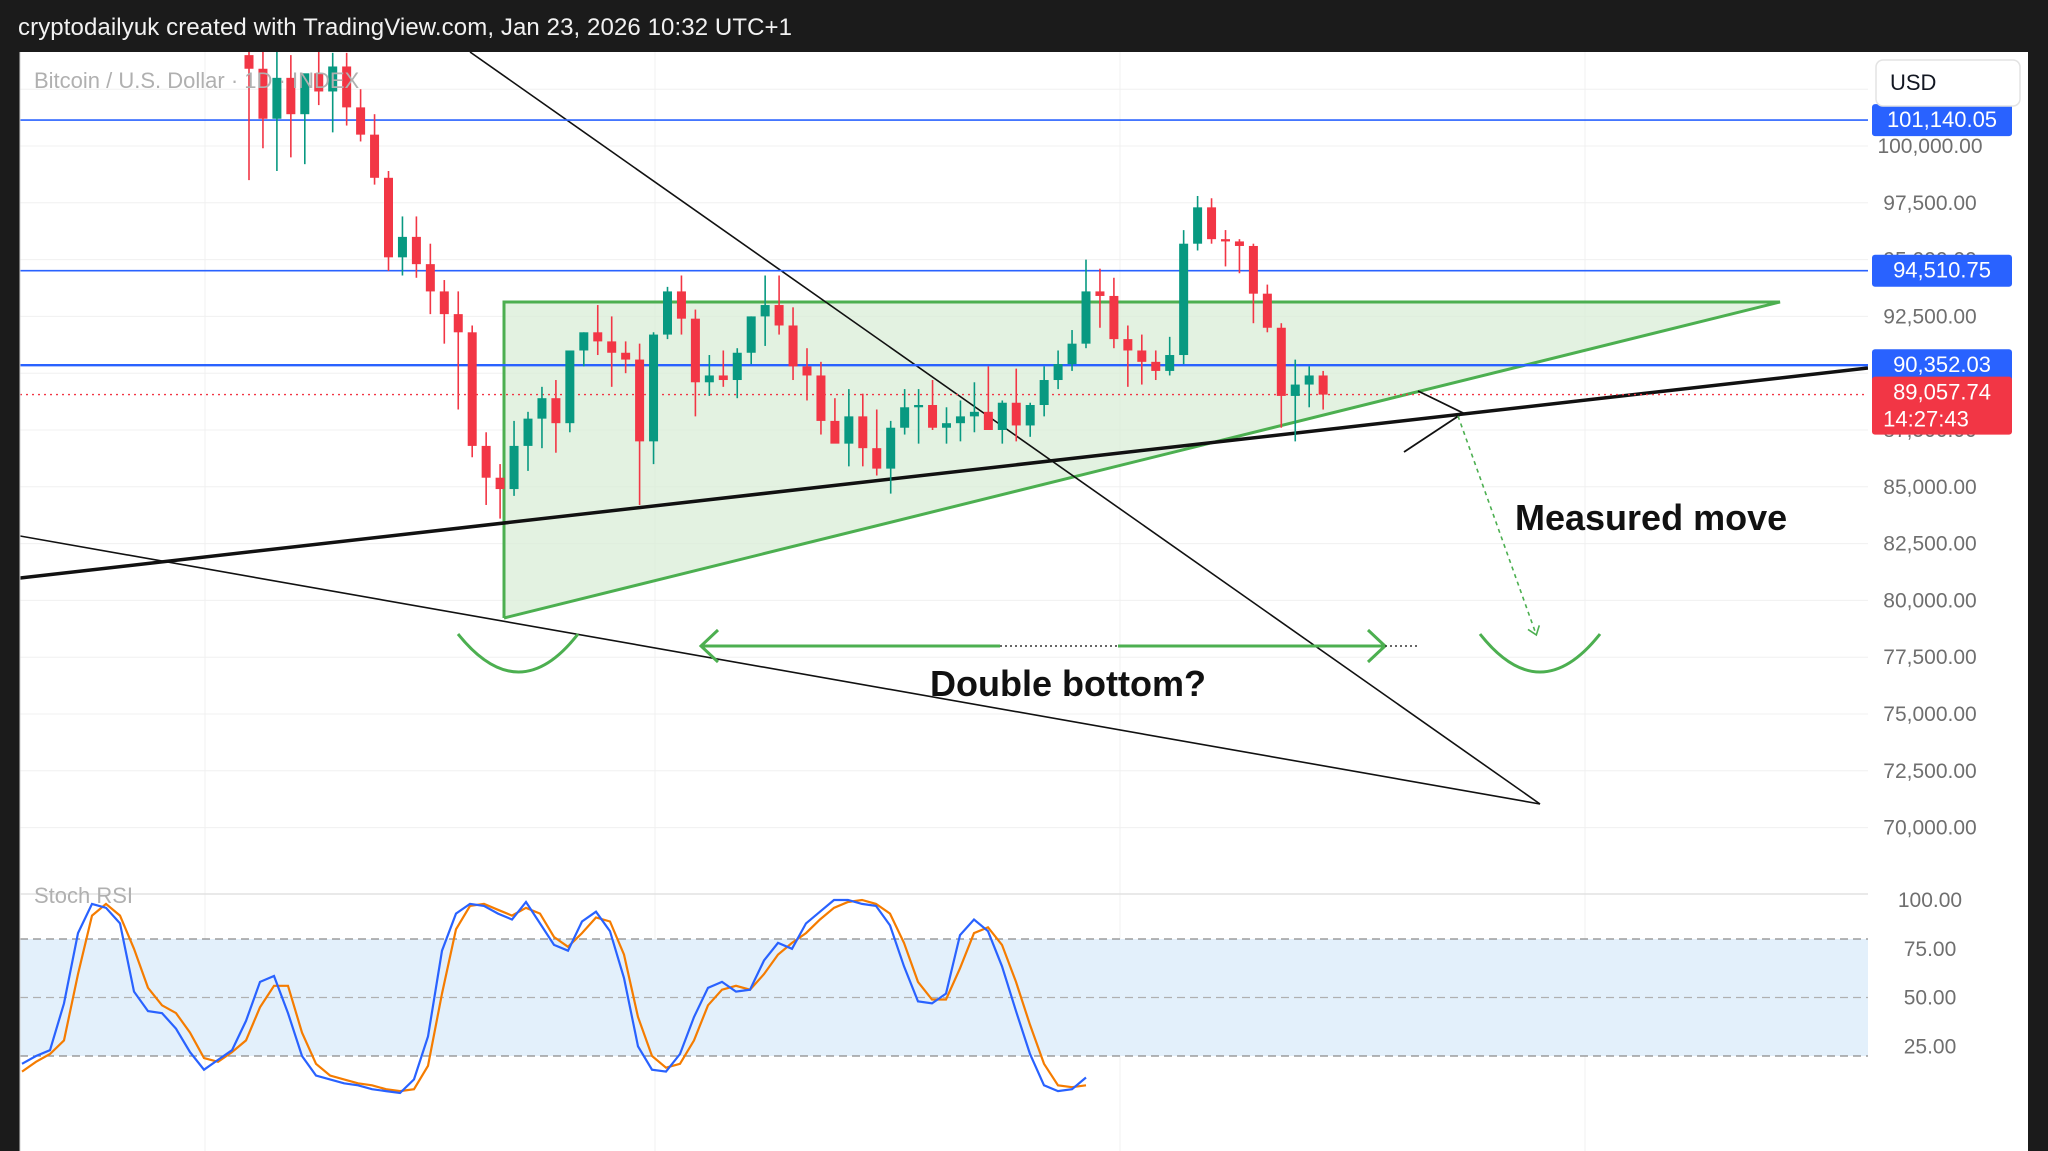 This screenshot has height=1151, width=2048. Describe the element at coordinates (518, 653) in the screenshot. I see `bottom-arc-left` at that location.